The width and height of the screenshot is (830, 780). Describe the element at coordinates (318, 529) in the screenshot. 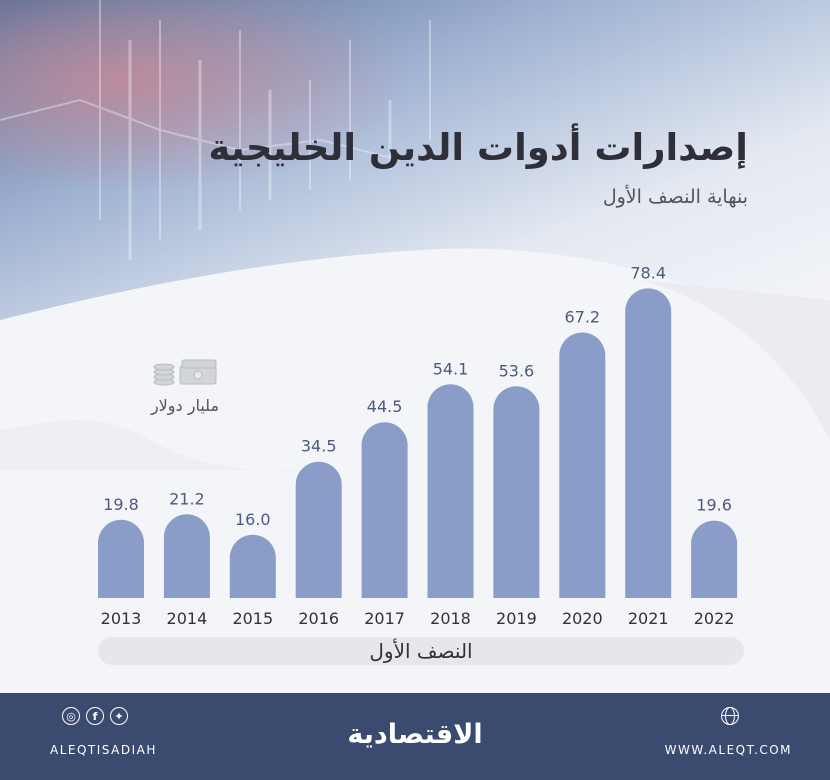

I see `bar-2016` at that location.